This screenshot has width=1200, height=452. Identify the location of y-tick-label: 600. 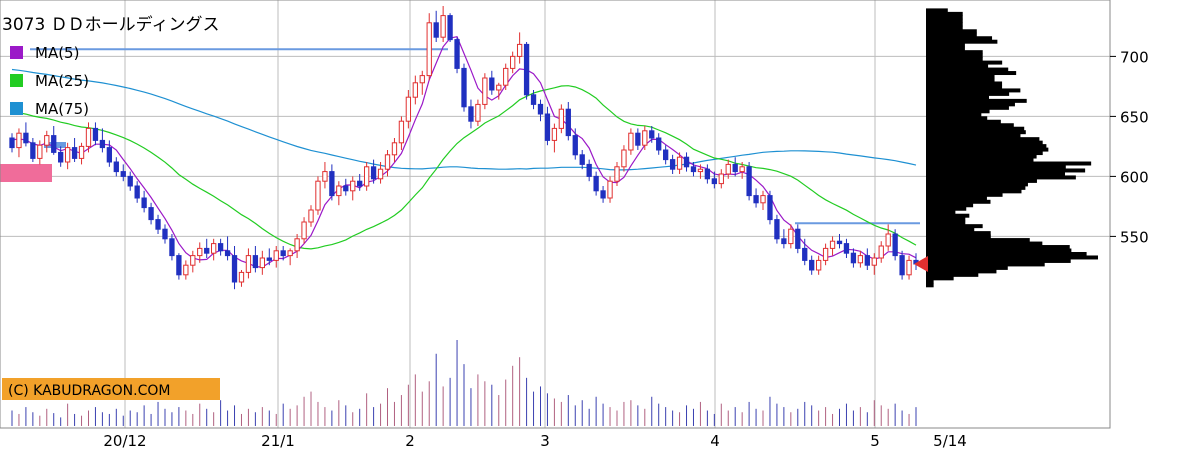
(1134, 177).